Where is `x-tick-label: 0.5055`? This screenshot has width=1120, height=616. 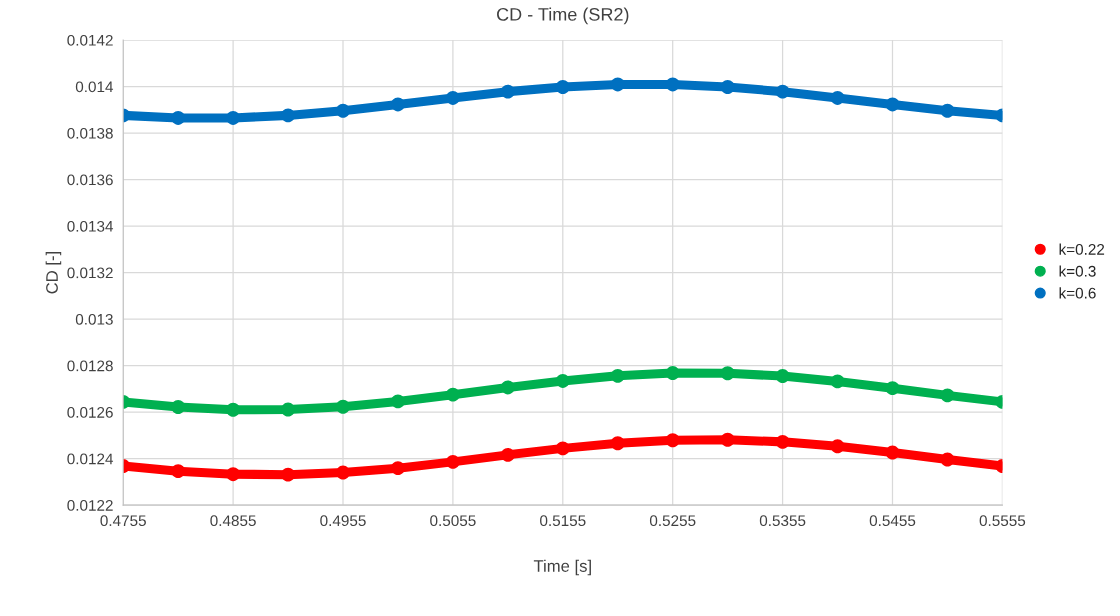
x-tick-label: 0.5055 is located at coordinates (453, 521).